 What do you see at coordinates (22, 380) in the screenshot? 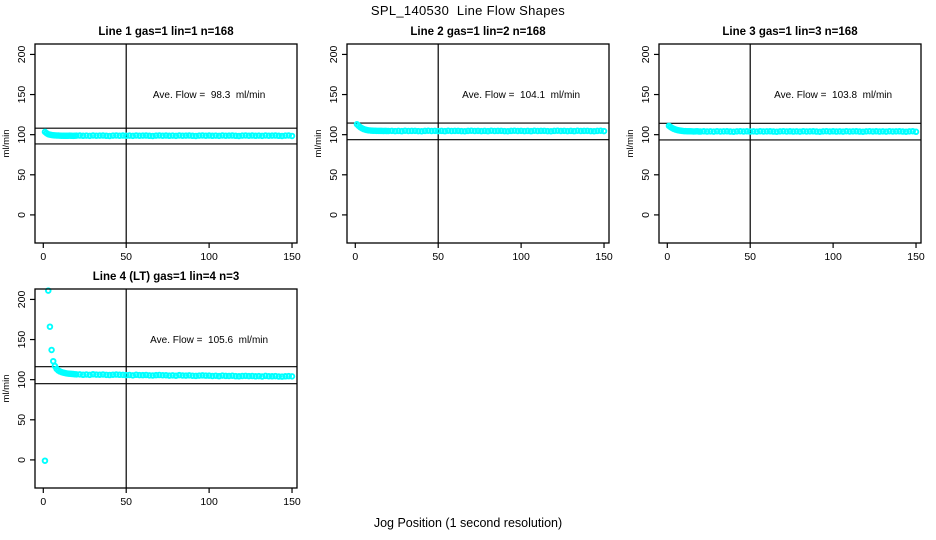
I see `y-tick-label: 100` at bounding box center [22, 380].